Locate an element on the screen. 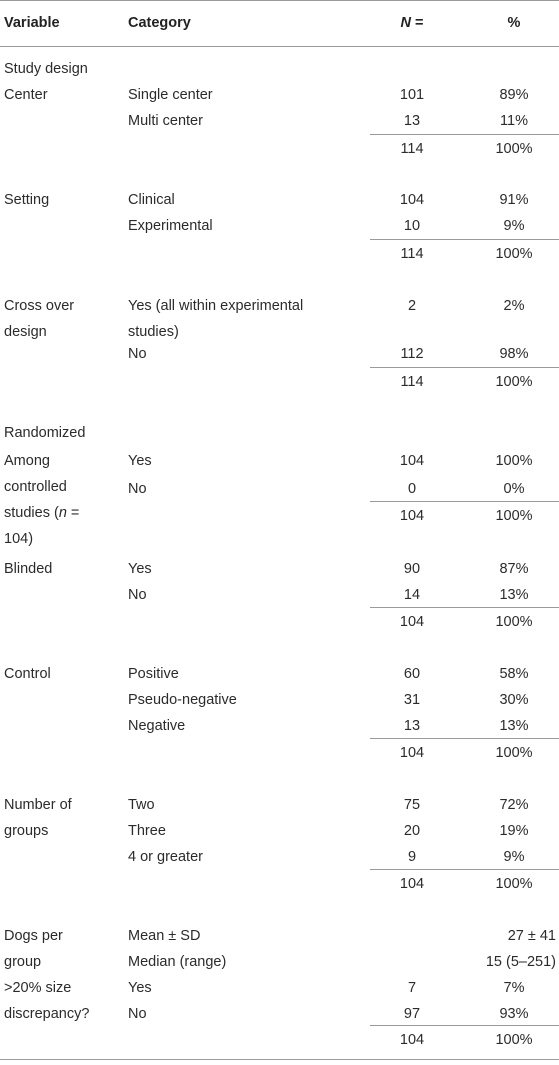 The height and width of the screenshot is (1065, 559). header-n-symbol: N is located at coordinates (405, 23).